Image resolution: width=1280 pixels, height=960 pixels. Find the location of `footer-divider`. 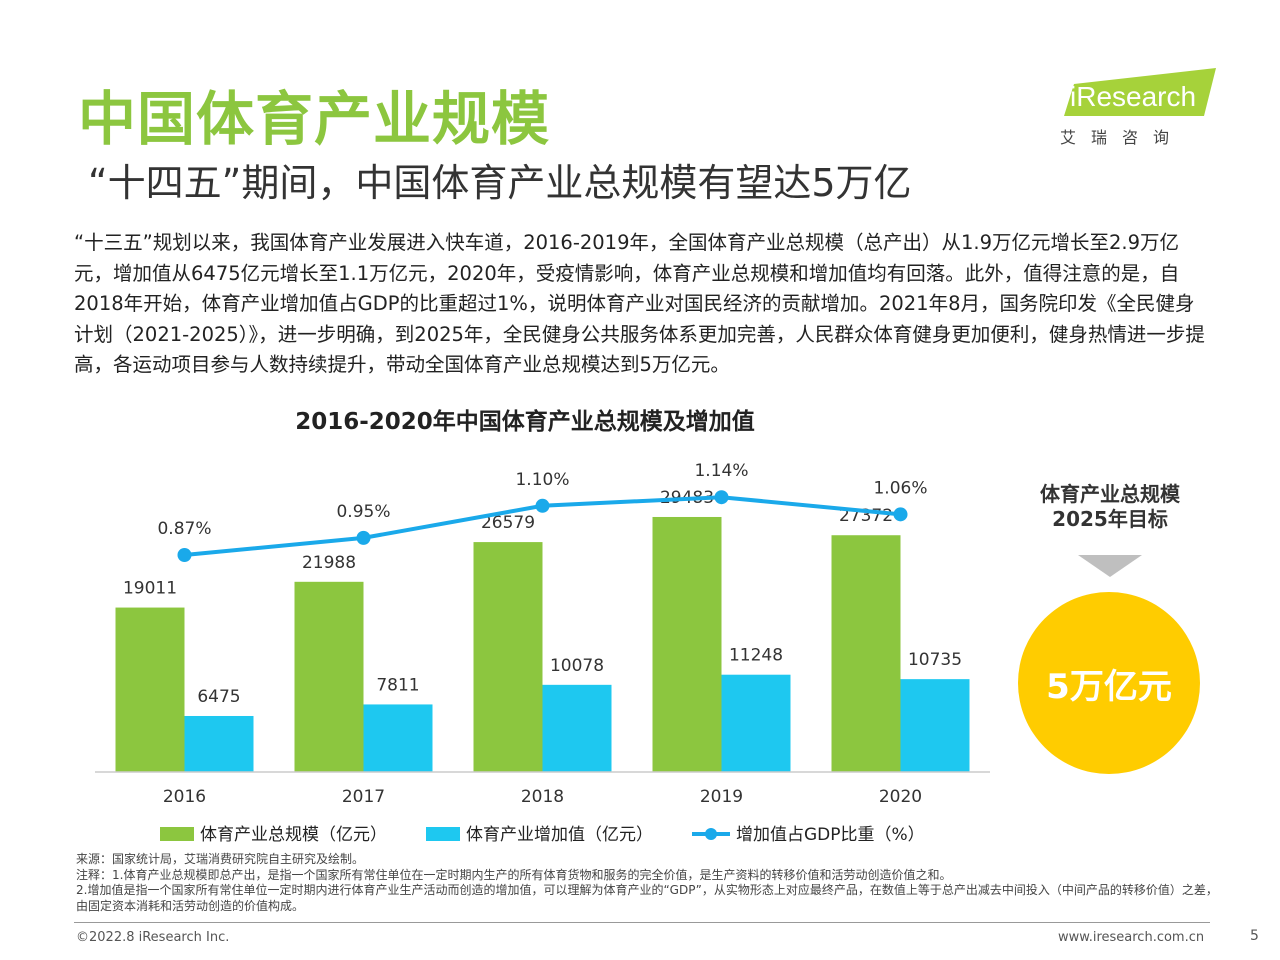

footer-divider is located at coordinates (642, 922).